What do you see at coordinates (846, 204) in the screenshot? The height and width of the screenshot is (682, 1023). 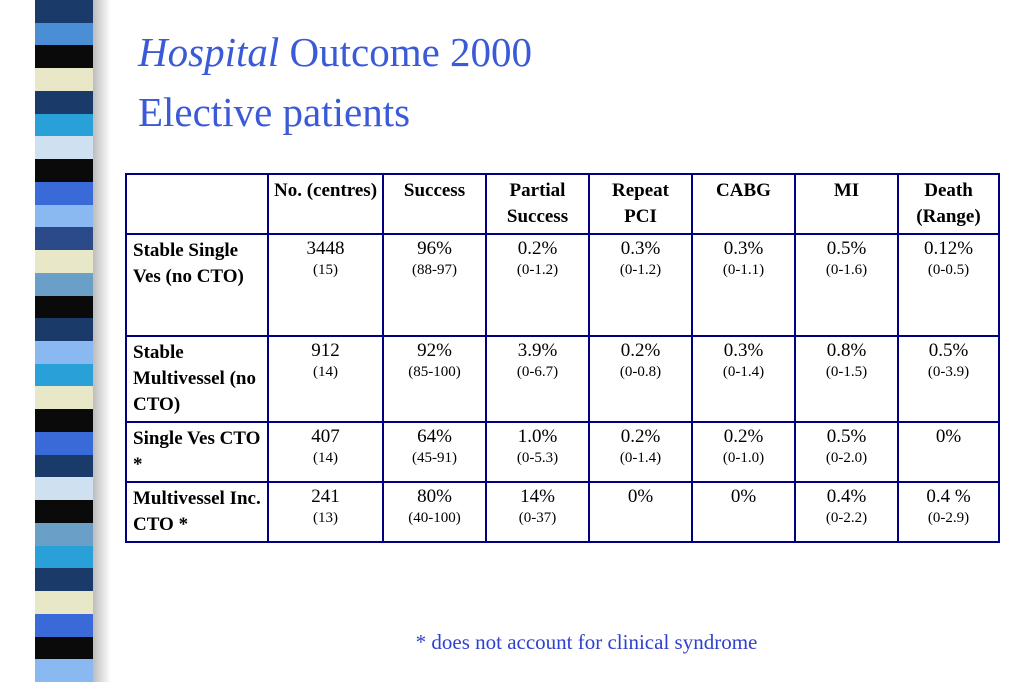 I see `header-cell: MI` at bounding box center [846, 204].